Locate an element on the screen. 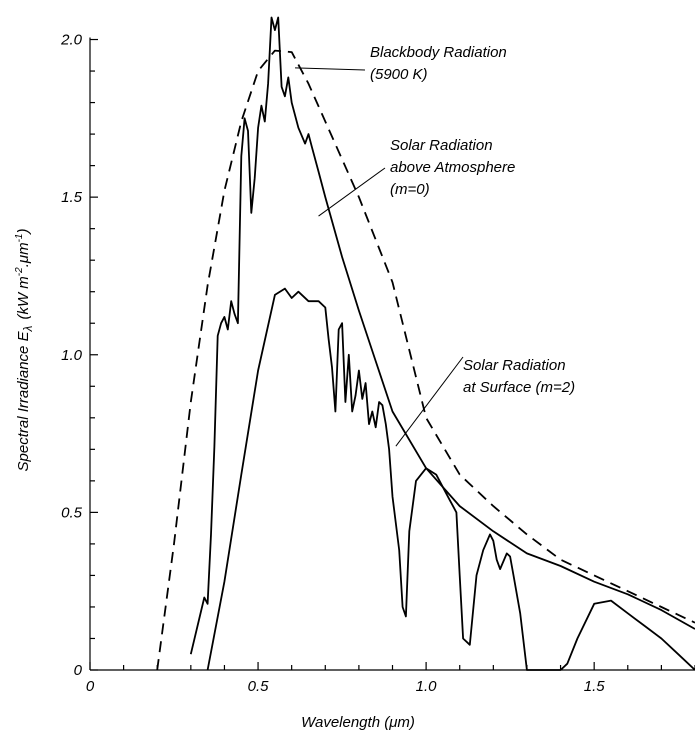 This screenshot has height=739, width=695. x-tick-label: 1.0 is located at coordinates (427, 686).